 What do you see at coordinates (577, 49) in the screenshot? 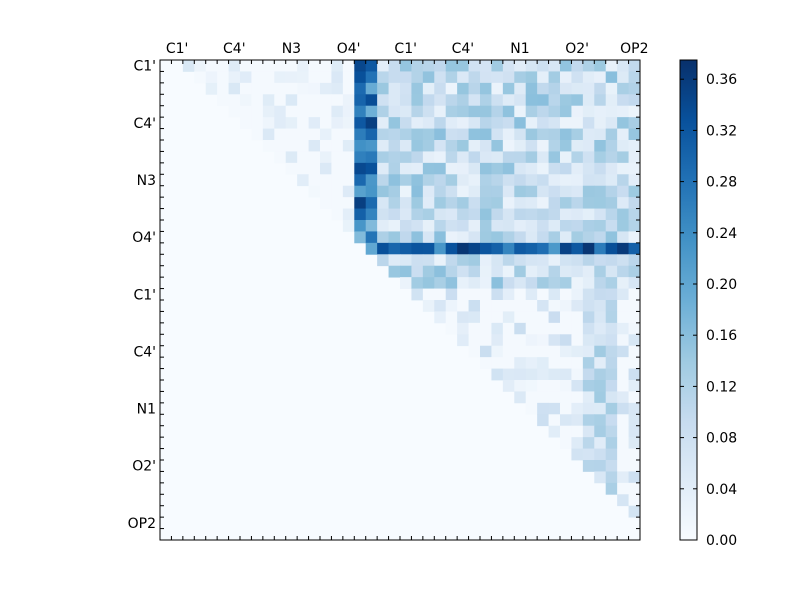
I see `x-tick-label: O2'` at bounding box center [577, 49].